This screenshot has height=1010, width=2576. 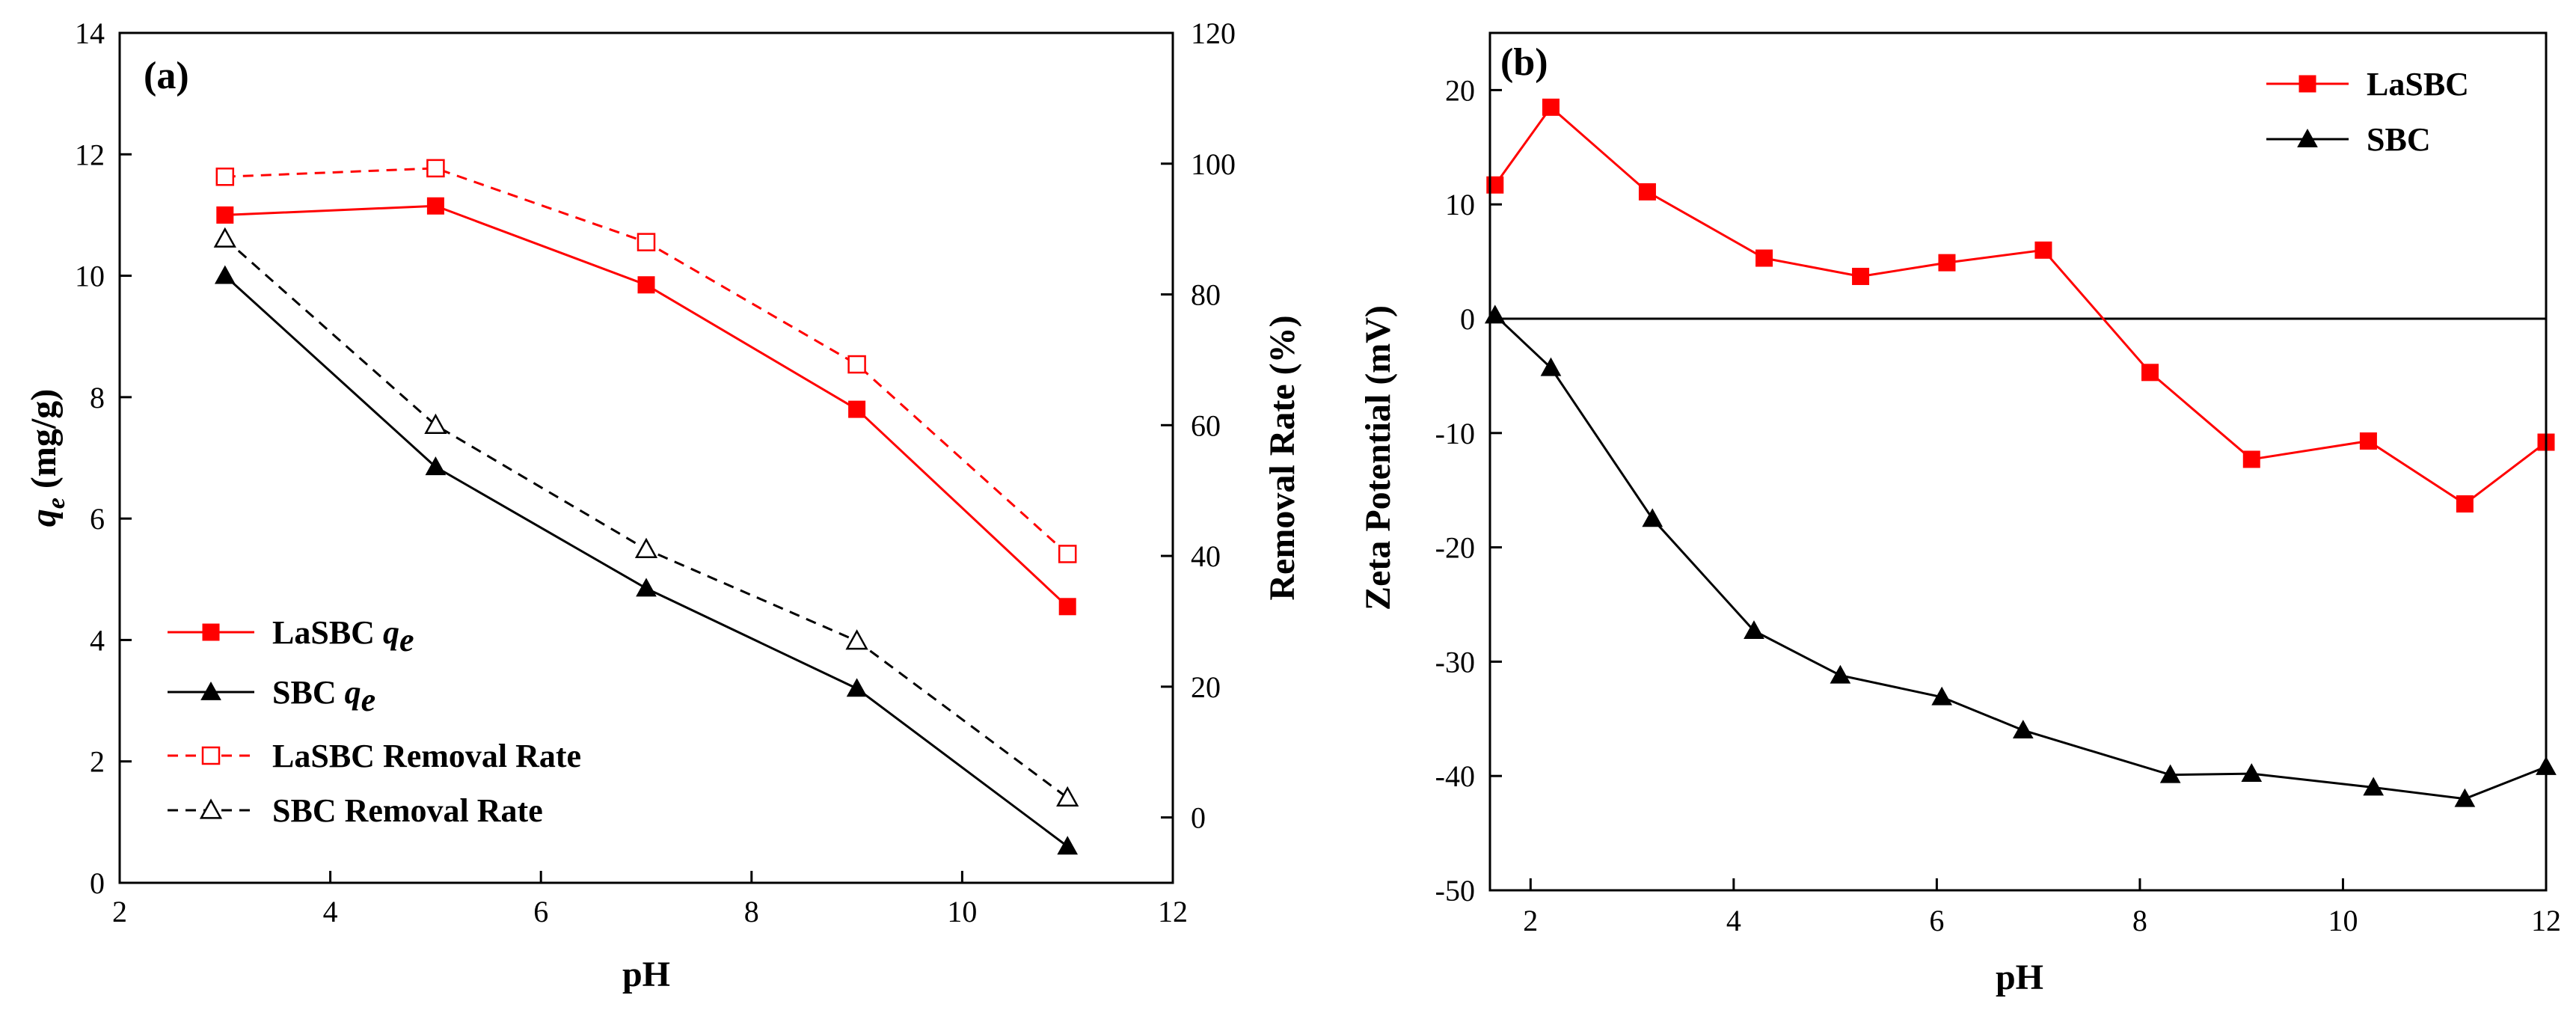 I want to click on panel-b-y-tick-label: -40, so click(x=1455, y=776).